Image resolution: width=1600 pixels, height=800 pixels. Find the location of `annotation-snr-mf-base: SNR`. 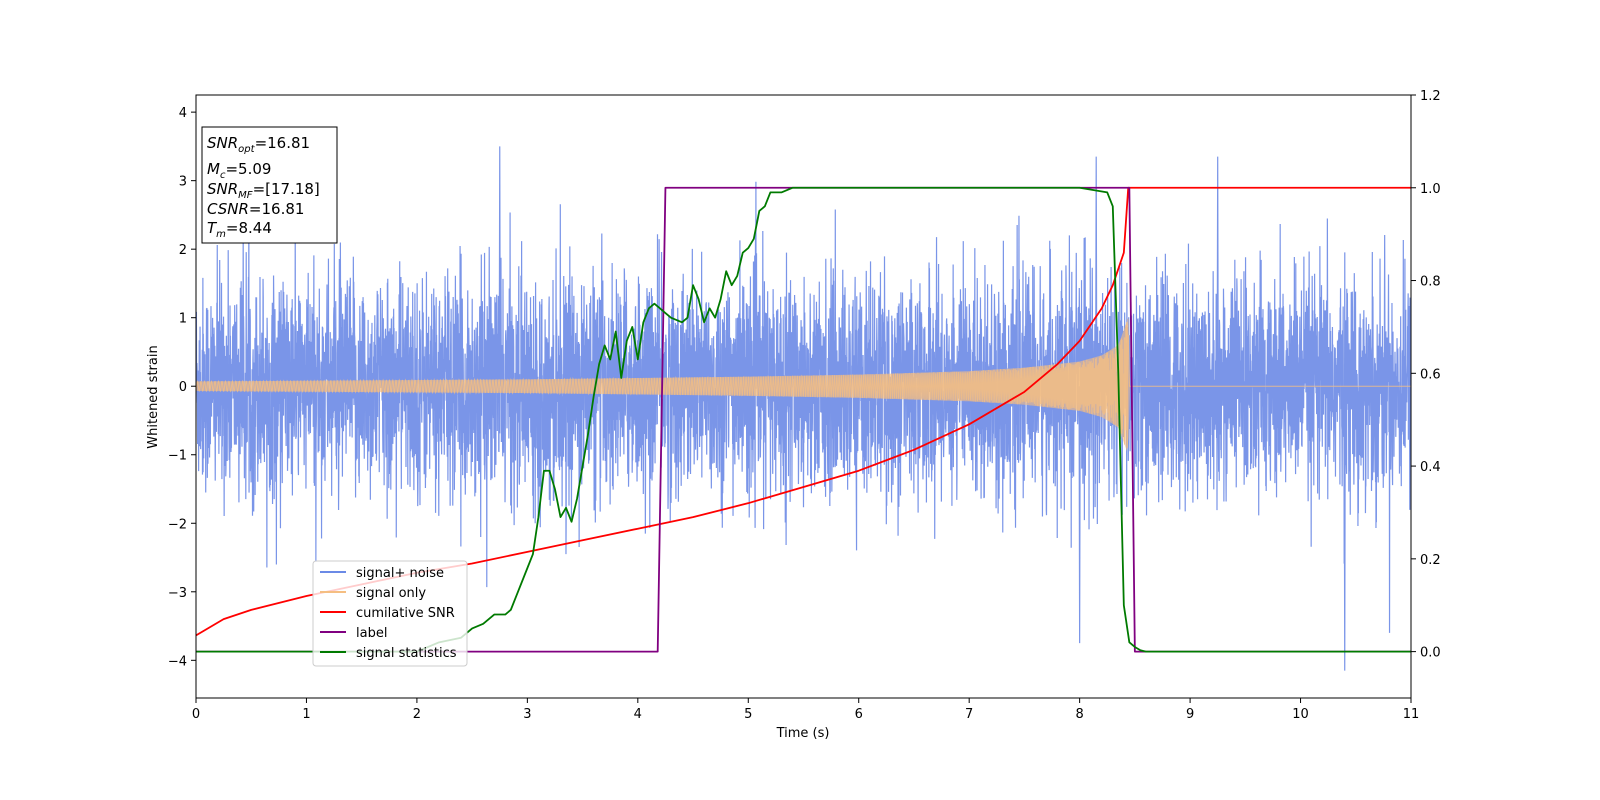

annotation-snr-mf-base: SNR is located at coordinates (222, 189).